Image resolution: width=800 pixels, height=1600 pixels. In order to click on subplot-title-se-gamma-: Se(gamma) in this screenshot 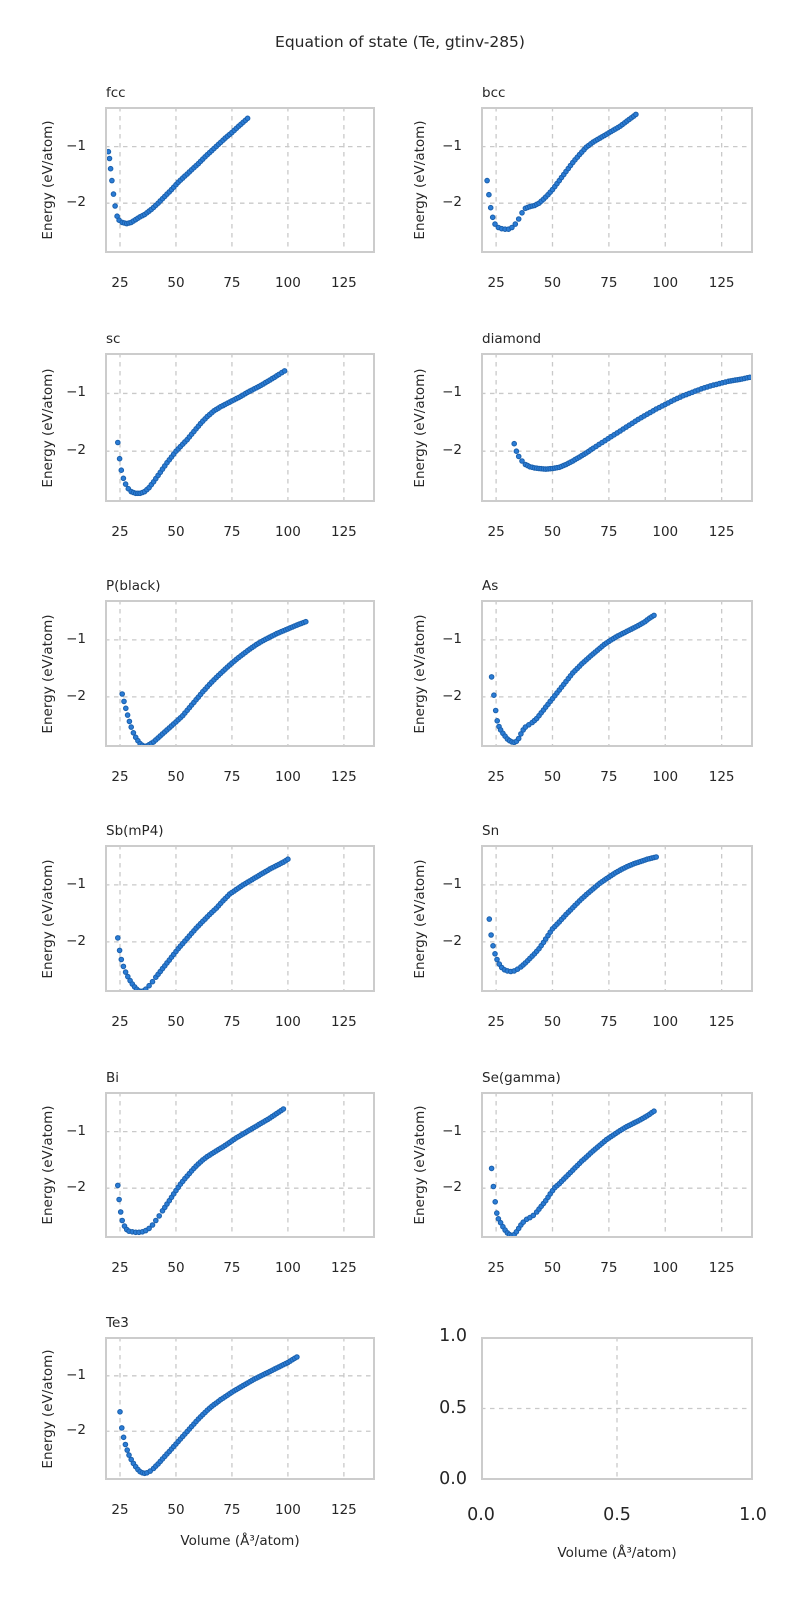, I will do `click(521, 1078)`.